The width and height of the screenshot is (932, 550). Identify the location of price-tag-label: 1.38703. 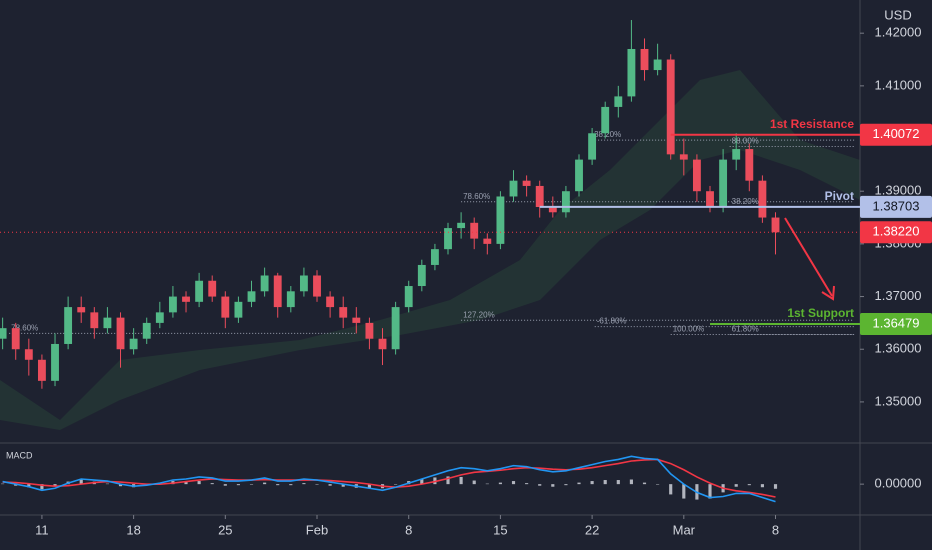
(896, 205).